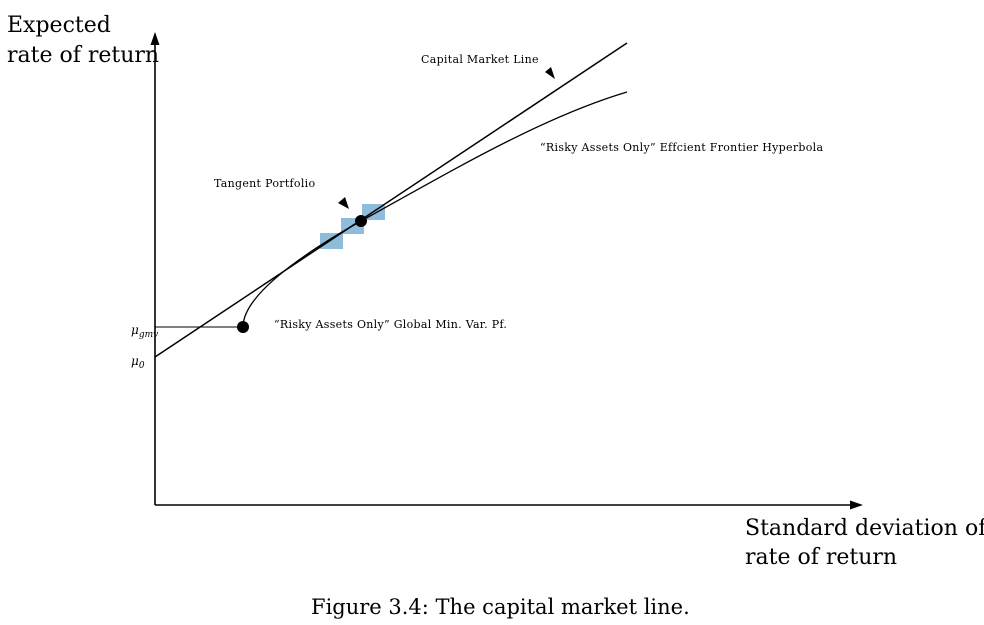 This screenshot has height=625, width=984. Describe the element at coordinates (83, 55) in the screenshot. I see `y-axis-label-line2: rate of return` at that location.